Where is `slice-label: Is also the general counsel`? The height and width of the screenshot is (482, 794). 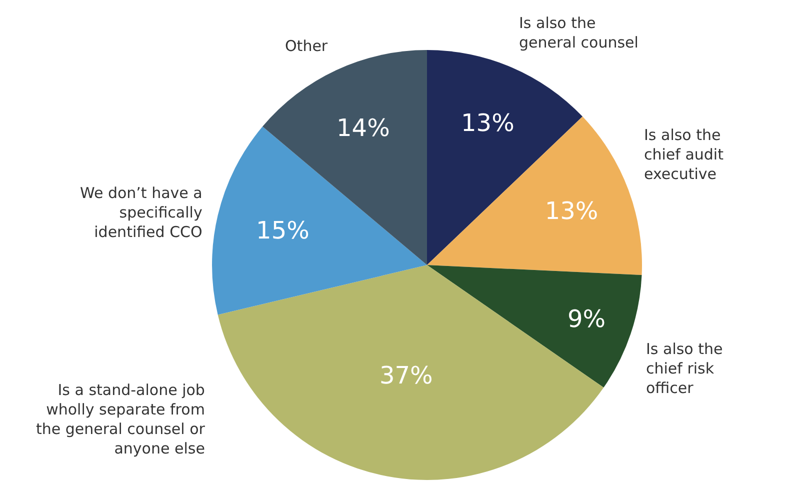
slice-label: Is also the general counsel is located at coordinates (578, 33).